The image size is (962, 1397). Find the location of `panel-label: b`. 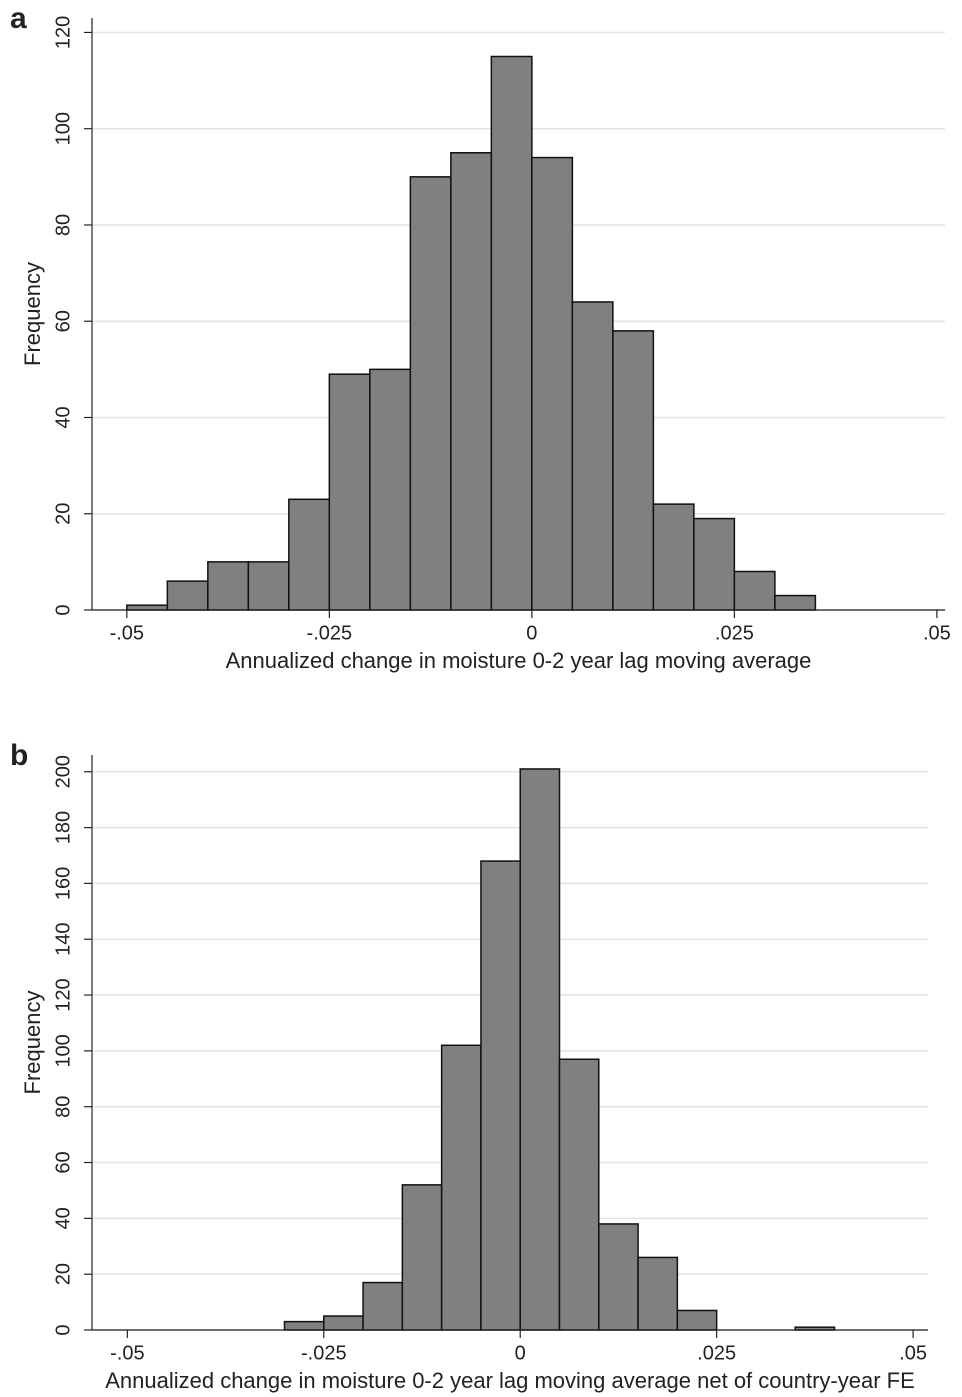

panel-label: b is located at coordinates (19, 755).